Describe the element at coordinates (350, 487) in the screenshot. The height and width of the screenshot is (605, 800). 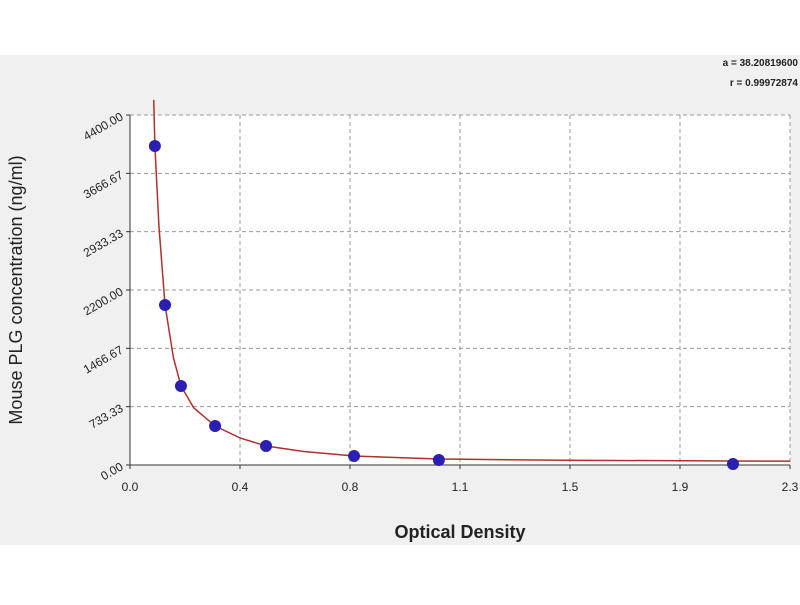
I see `x-tick-label: 0.8` at that location.